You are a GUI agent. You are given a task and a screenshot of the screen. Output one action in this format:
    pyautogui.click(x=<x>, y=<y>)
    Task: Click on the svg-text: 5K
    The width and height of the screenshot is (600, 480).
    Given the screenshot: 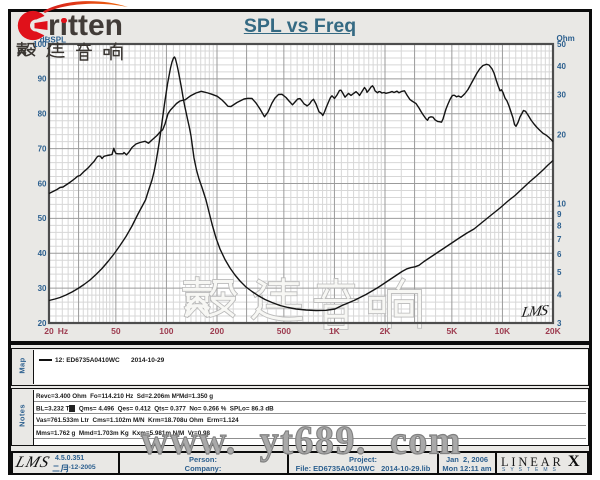 What is the action you would take?
    pyautogui.click(x=452, y=331)
    